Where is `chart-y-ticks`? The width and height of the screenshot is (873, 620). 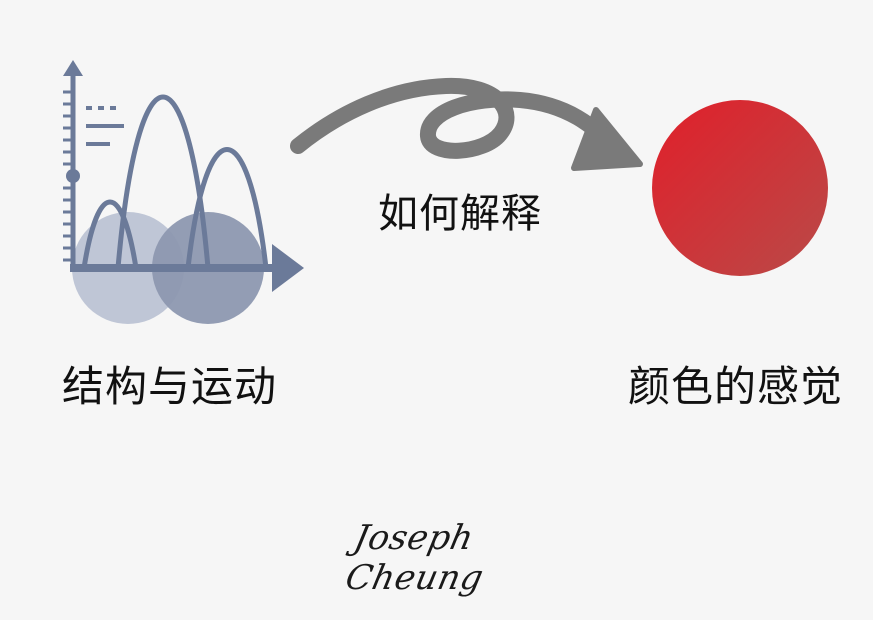
chart-y-ticks is located at coordinates (68, 176).